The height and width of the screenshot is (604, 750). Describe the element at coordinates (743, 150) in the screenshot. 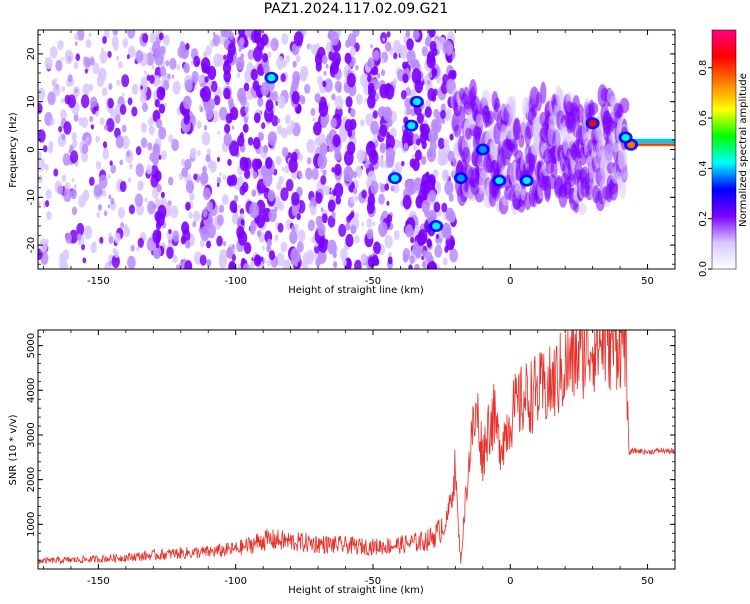

I see `colorbar-label: Normalized spectral amplitude` at that location.